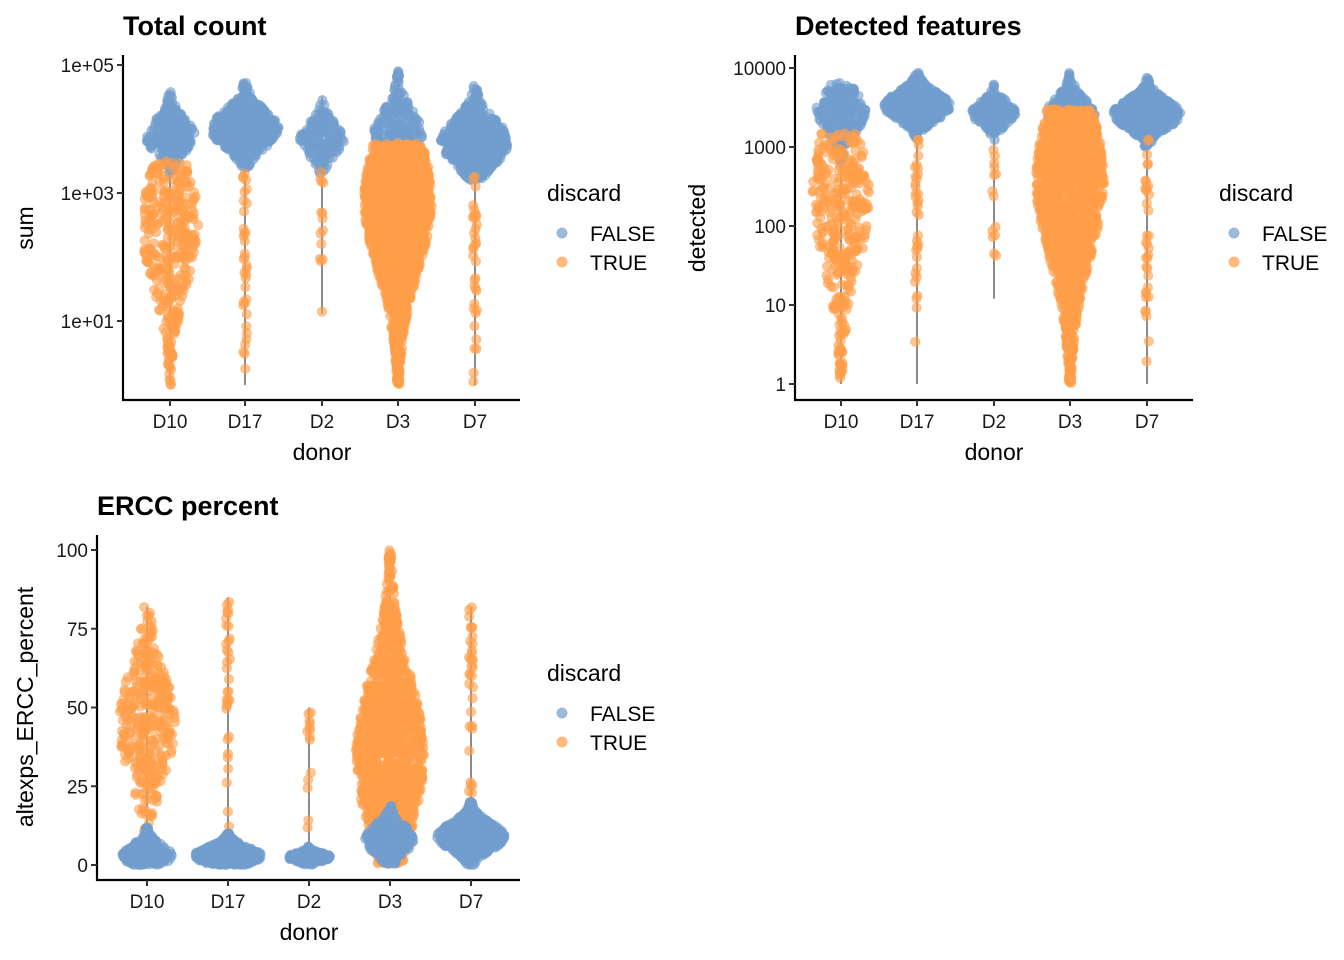  What do you see at coordinates (398, 422) in the screenshot?
I see `x-tick-label: D3` at bounding box center [398, 422].